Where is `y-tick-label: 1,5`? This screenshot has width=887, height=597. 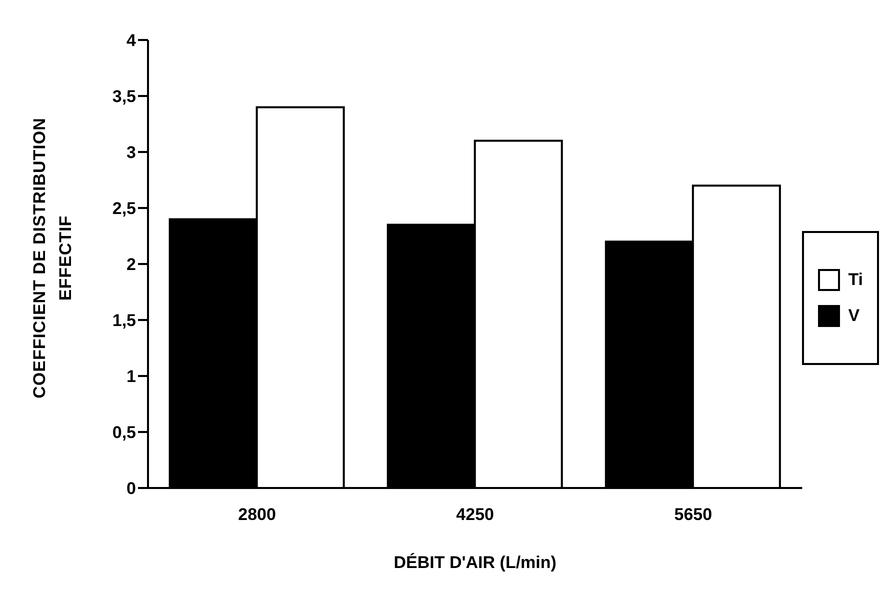
y-tick-label: 1,5 is located at coordinates (124, 320).